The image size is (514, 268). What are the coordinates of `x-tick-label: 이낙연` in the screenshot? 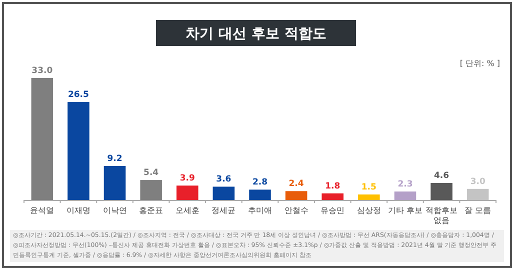 It's located at (114, 210).